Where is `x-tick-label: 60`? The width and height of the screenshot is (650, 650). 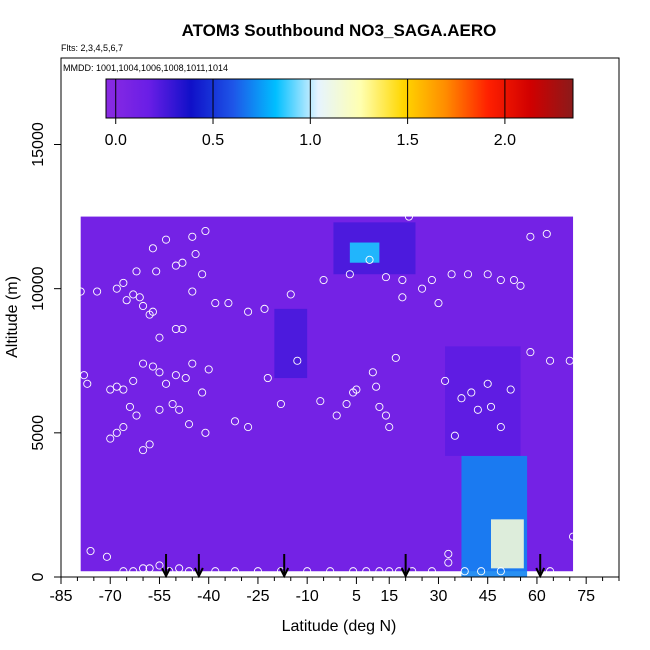 x-tick-label: 60 is located at coordinates (537, 596).